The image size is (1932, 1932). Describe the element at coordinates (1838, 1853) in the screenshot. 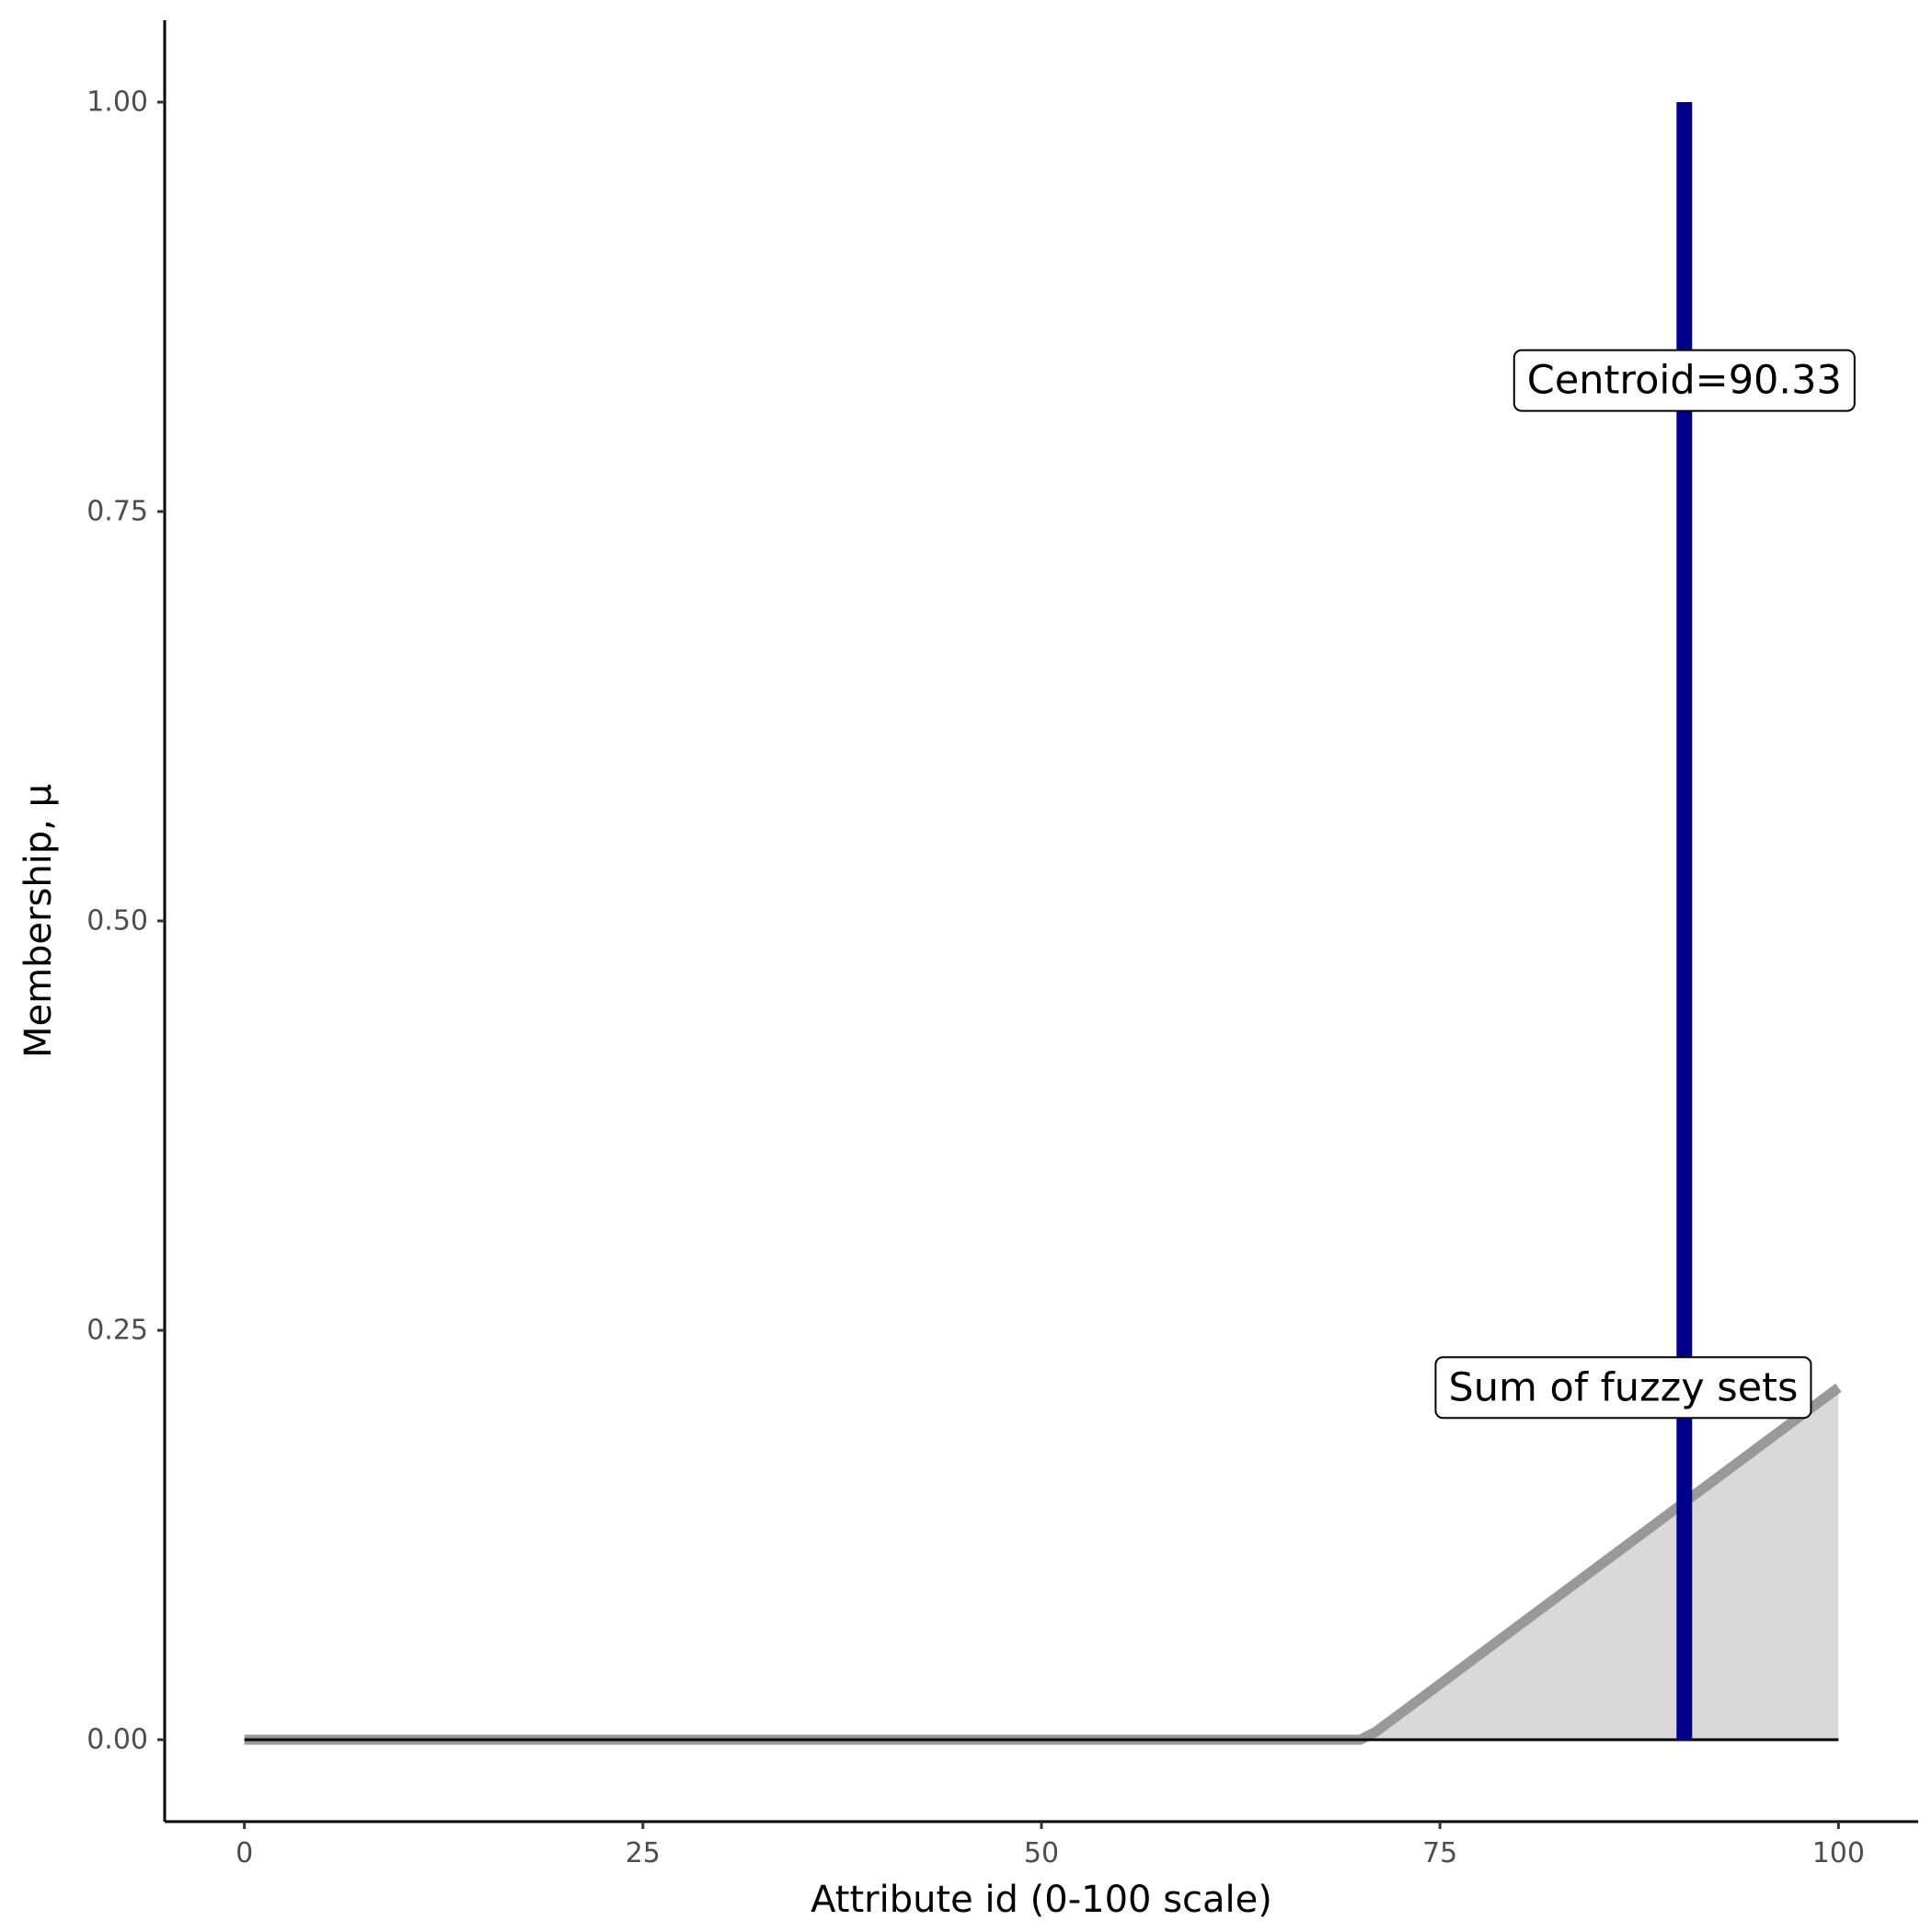

I see `x-tick-label: 100` at that location.